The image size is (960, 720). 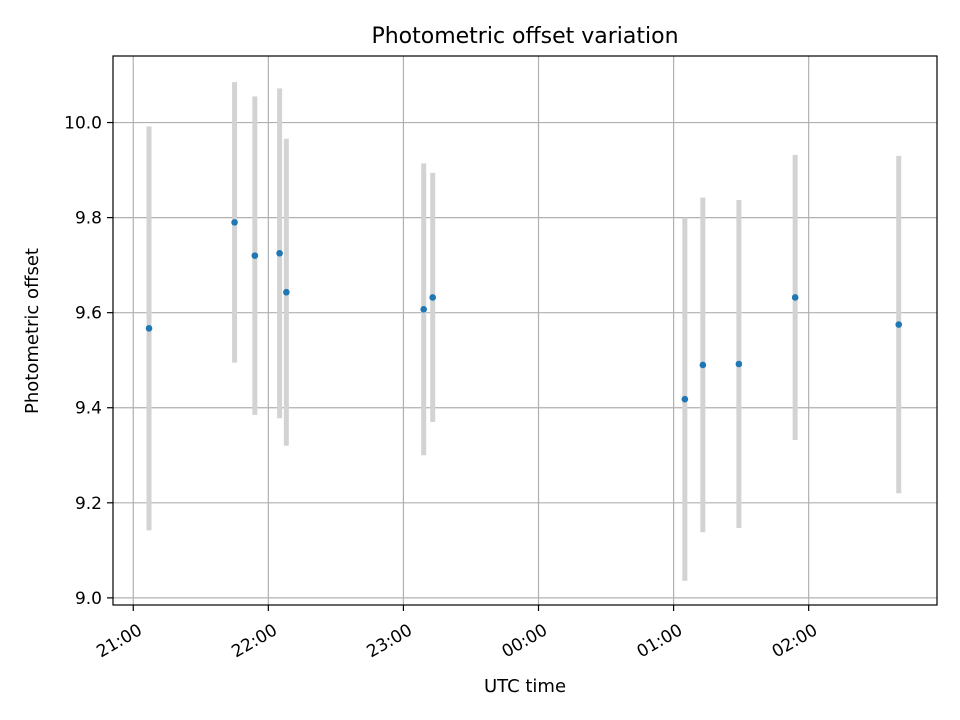 I want to click on y-tick-label: 9.4, so click(x=88, y=409).